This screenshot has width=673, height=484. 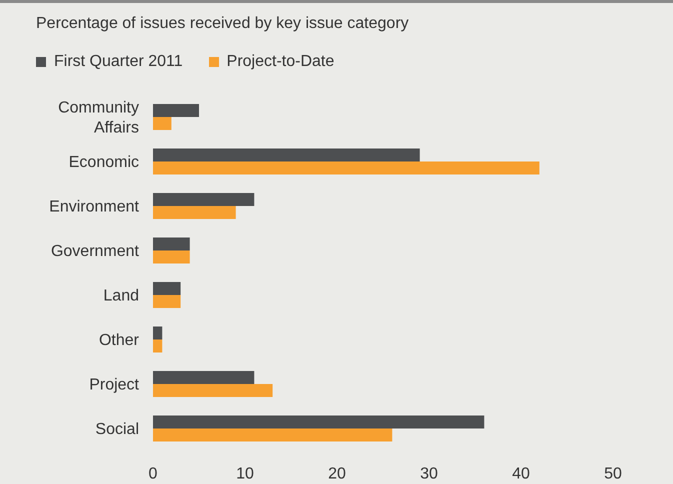 What do you see at coordinates (94, 206) in the screenshot?
I see `y-tick-label: Environment` at bounding box center [94, 206].